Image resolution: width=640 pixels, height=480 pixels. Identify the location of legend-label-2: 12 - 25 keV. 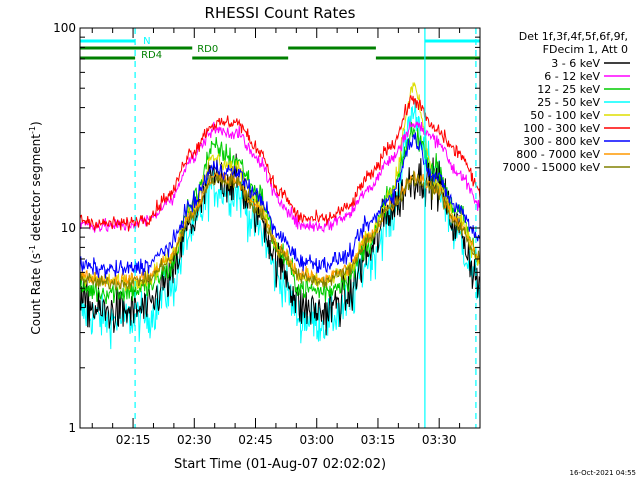
(568, 89).